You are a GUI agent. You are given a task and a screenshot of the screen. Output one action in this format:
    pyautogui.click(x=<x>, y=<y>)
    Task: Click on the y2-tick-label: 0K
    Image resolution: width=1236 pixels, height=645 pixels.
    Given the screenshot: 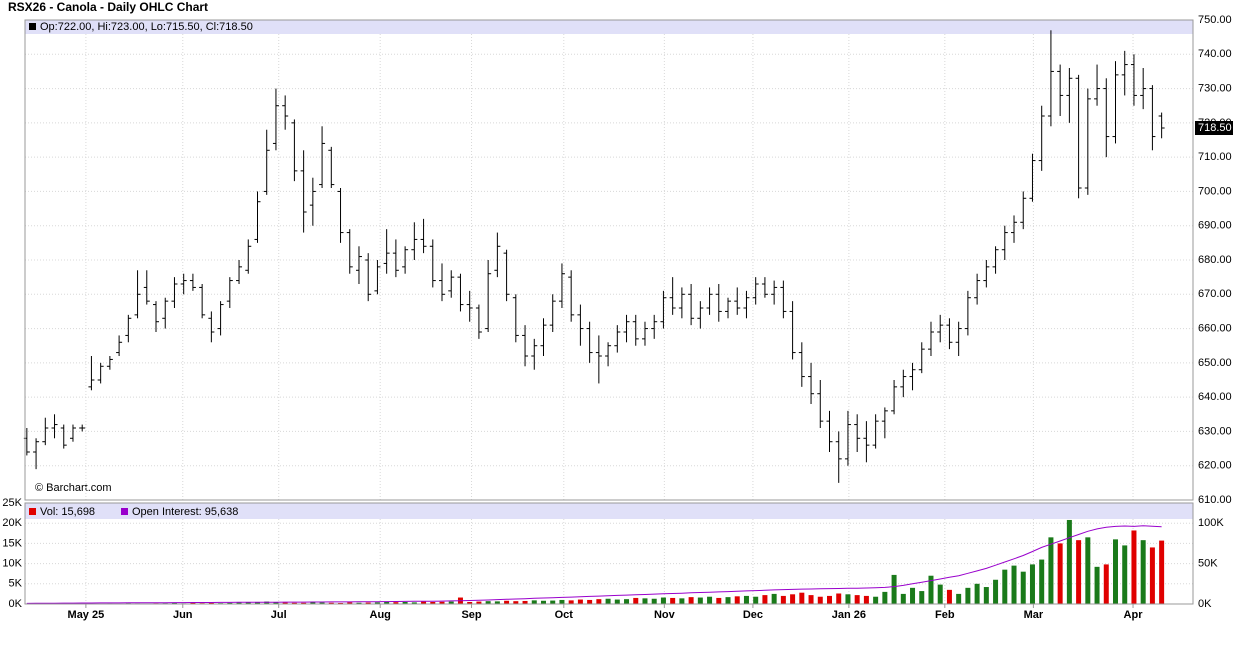 What is the action you would take?
    pyautogui.click(x=1205, y=604)
    